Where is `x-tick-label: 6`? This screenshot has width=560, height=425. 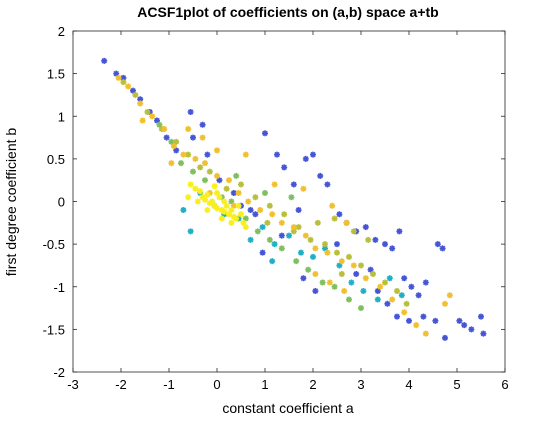 x-tick-label: 6 is located at coordinates (504, 384).